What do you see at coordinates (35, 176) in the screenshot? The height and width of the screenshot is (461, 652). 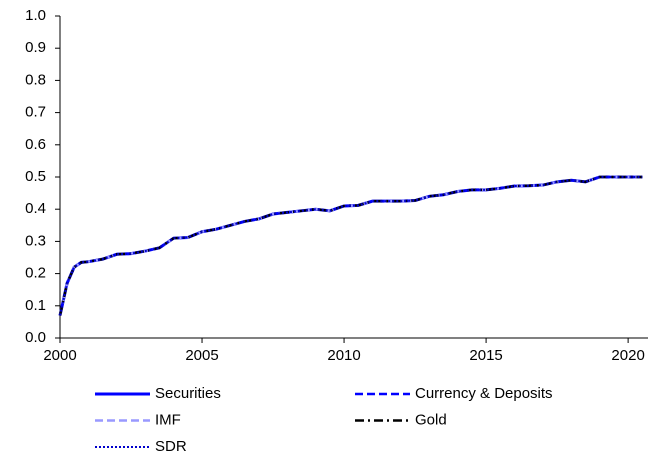 I see `y-tick-label: 0.5` at bounding box center [35, 176].